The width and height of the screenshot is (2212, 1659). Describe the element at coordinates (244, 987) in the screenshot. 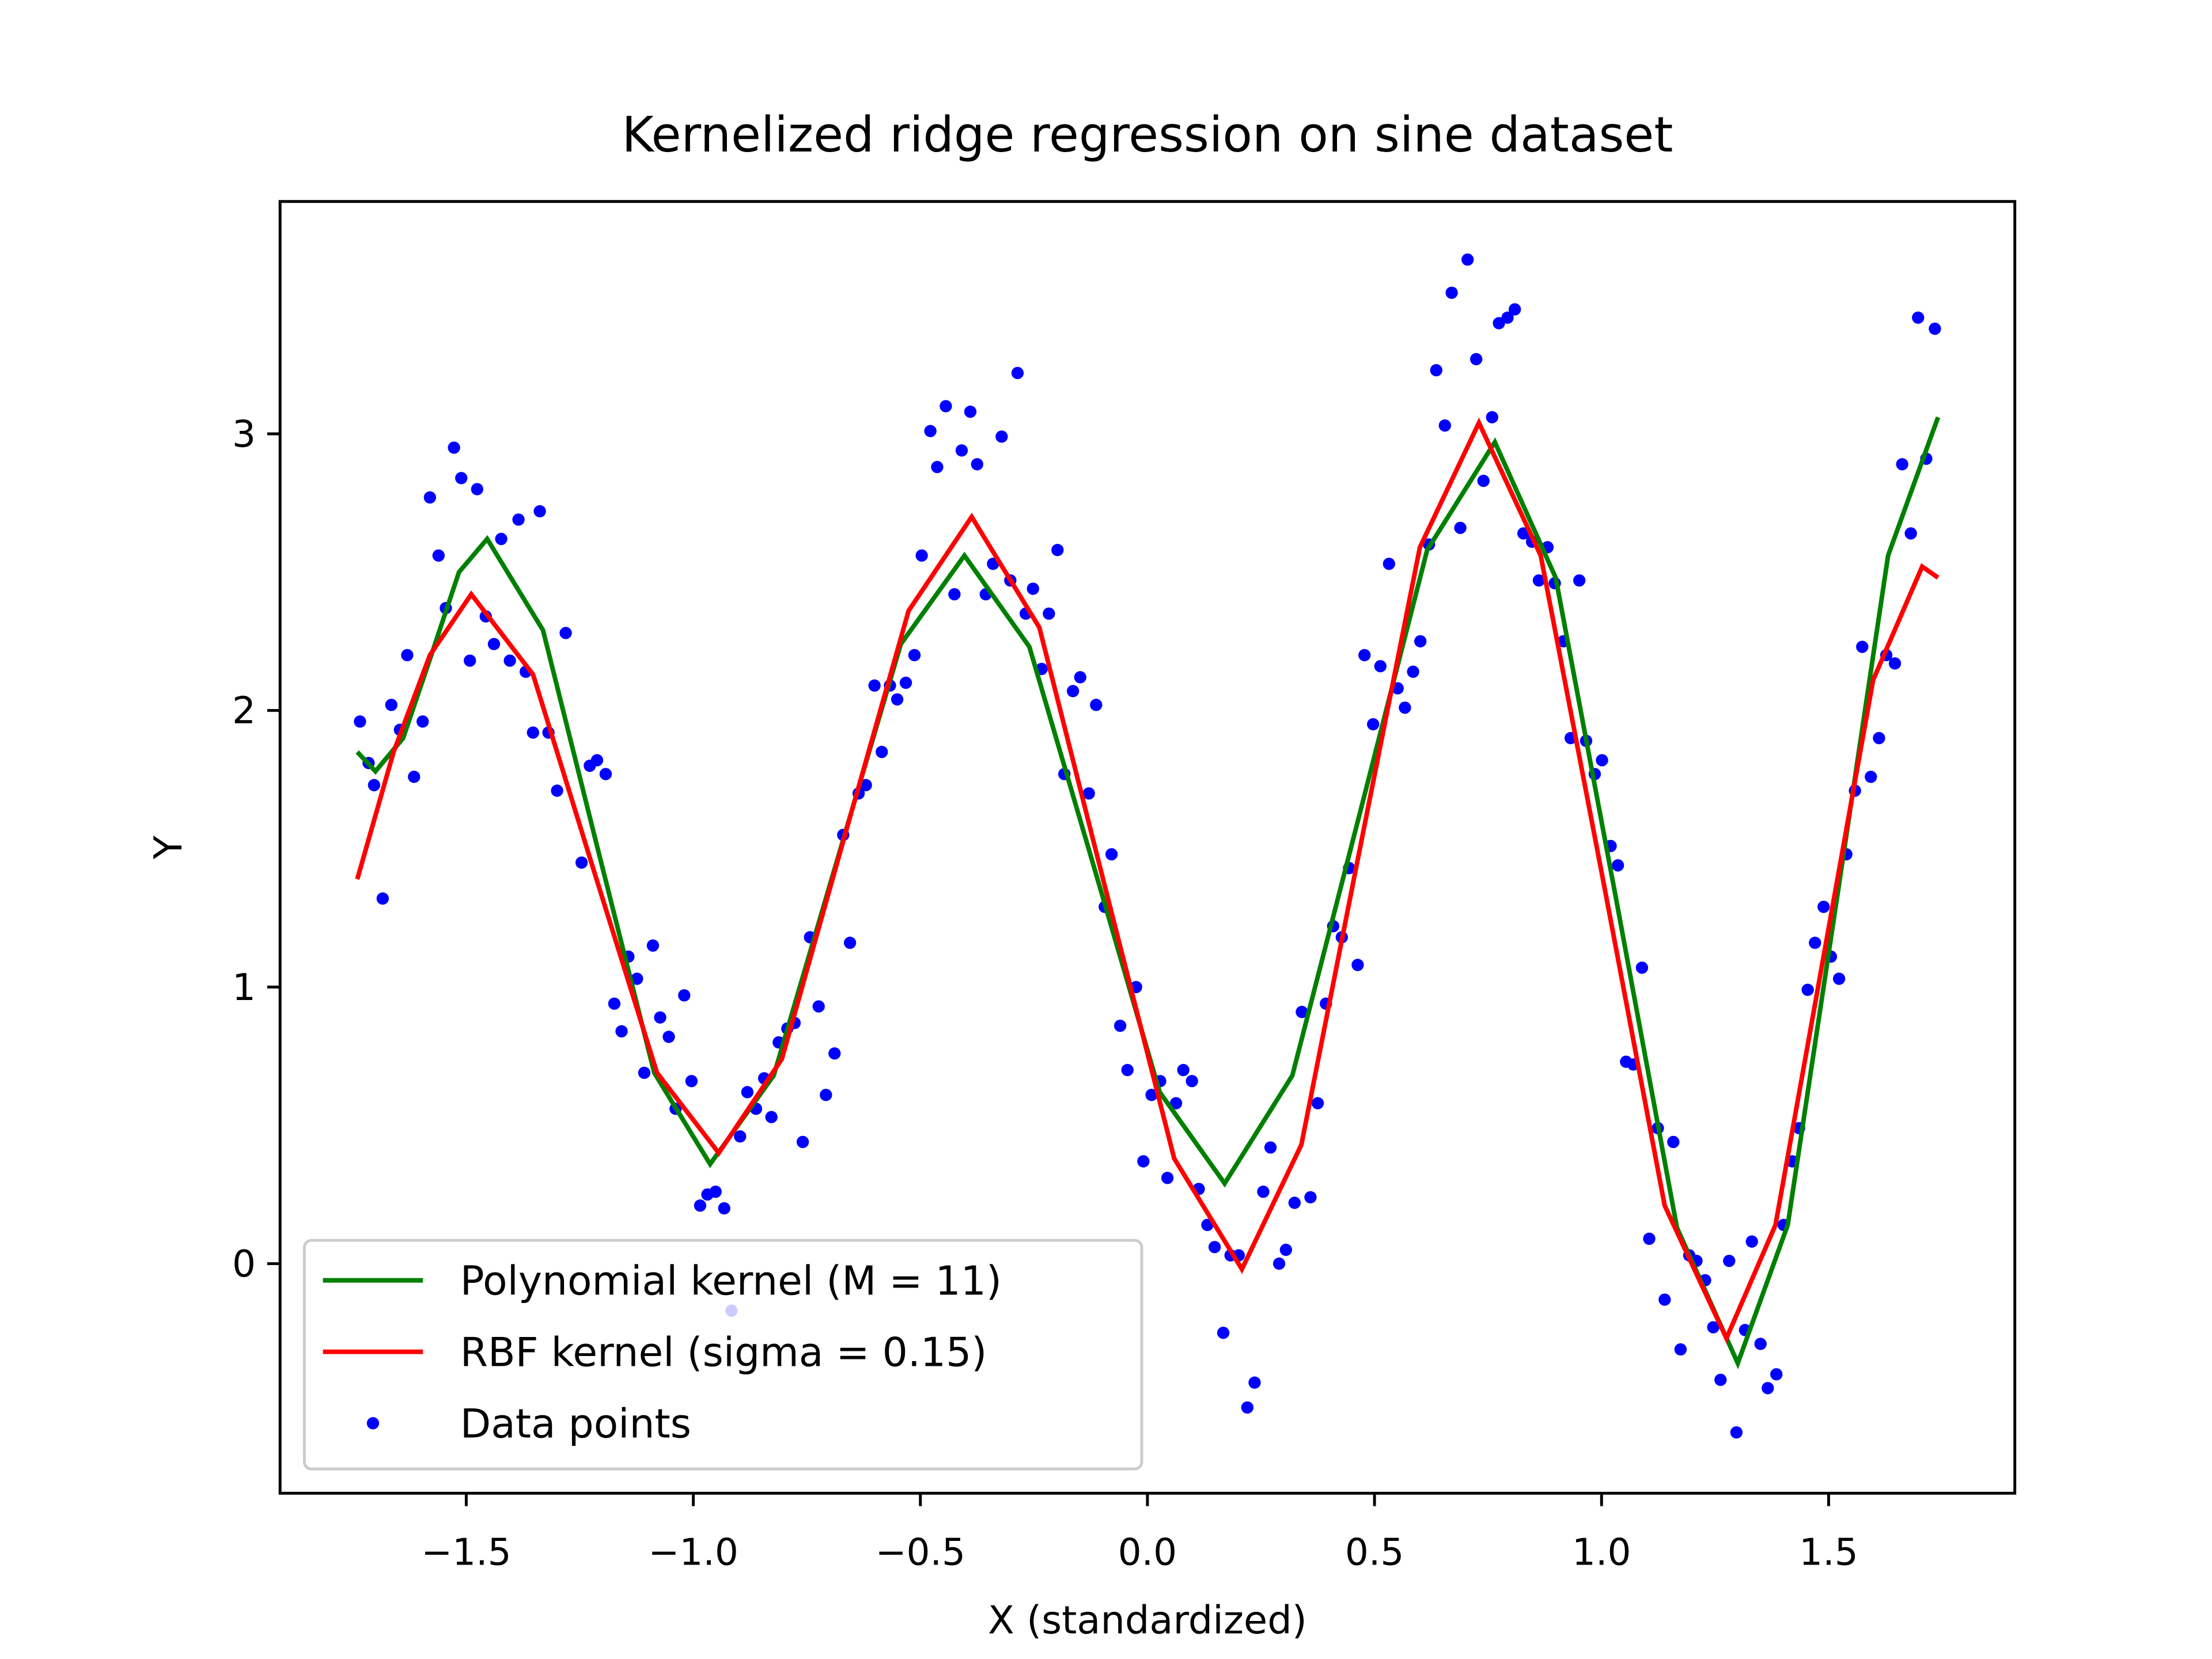

I see `y-tick-label: 1` at that location.